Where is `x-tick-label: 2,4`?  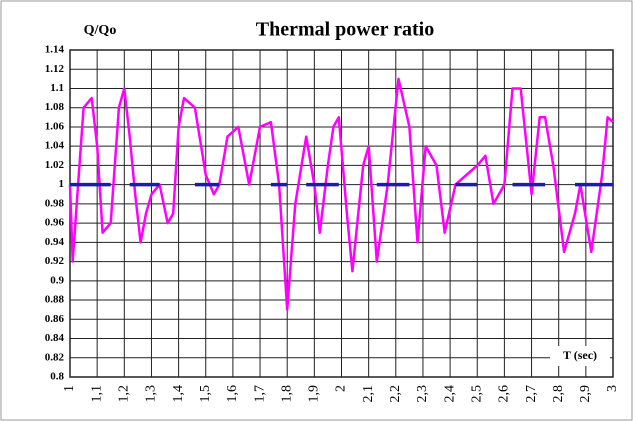 x-tick-label: 2,4 is located at coordinates (449, 394).